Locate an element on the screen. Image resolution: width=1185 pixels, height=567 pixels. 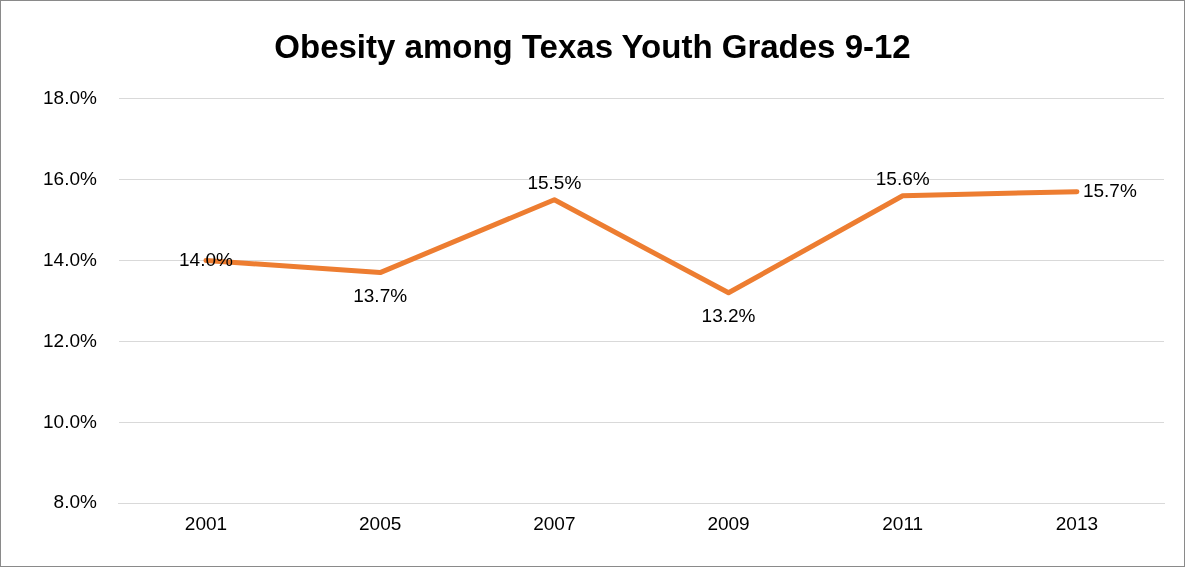
data-label: 15.5% is located at coordinates (554, 182).